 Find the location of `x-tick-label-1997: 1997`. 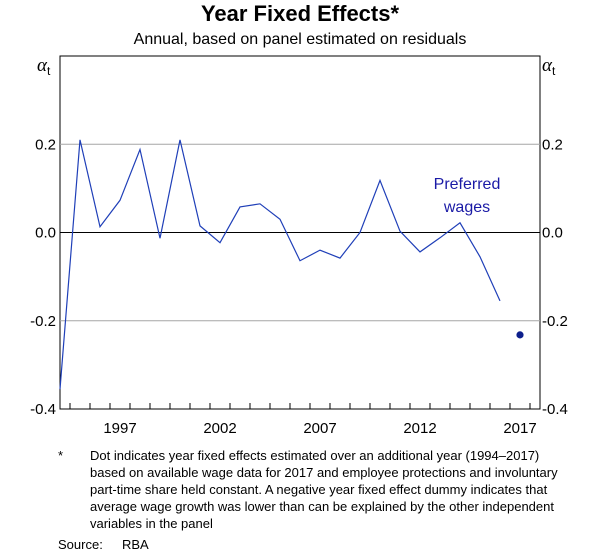

x-tick-label-1997: 1997 is located at coordinates (119, 428).